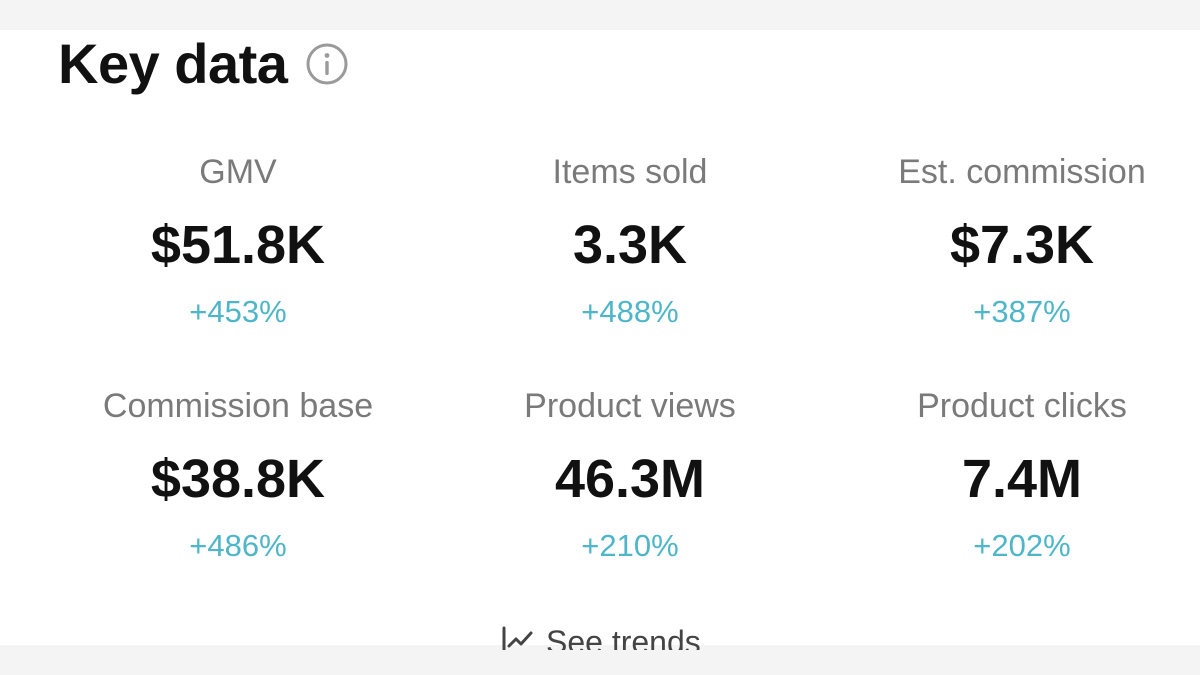  I want to click on key-data-header: Key data, so click(203, 64).